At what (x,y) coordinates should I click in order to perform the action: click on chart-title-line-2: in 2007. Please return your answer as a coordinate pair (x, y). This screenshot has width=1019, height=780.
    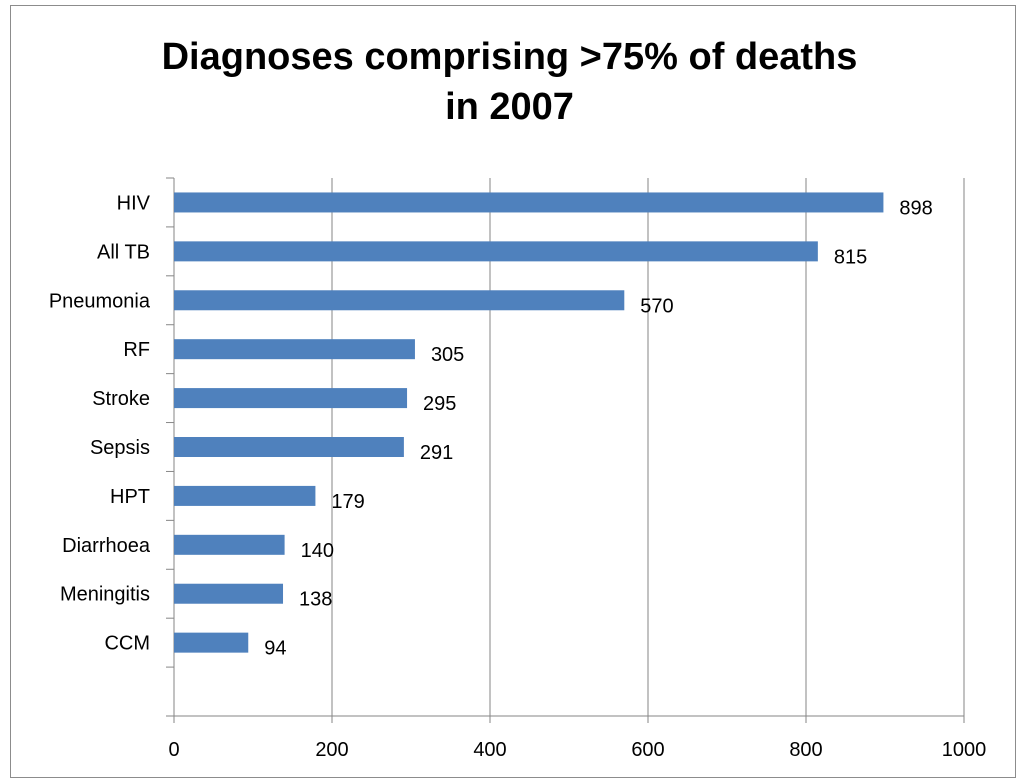
    Looking at the image, I should click on (509, 107).